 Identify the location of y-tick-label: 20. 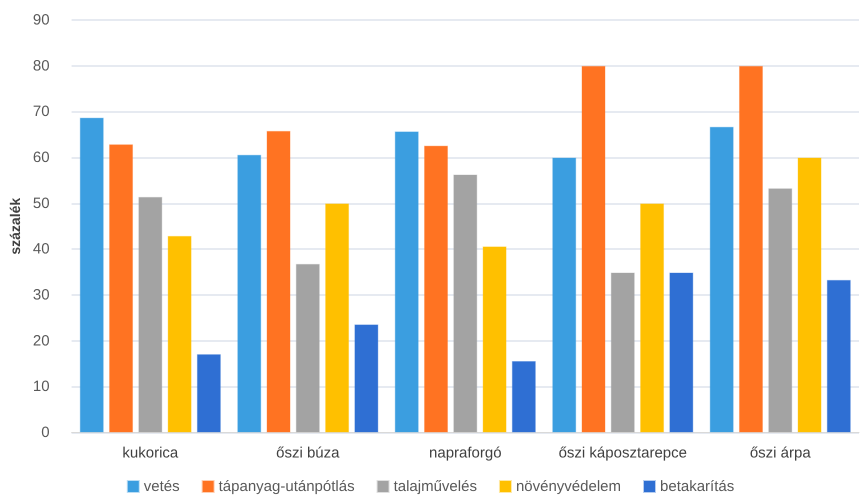
(41, 341).